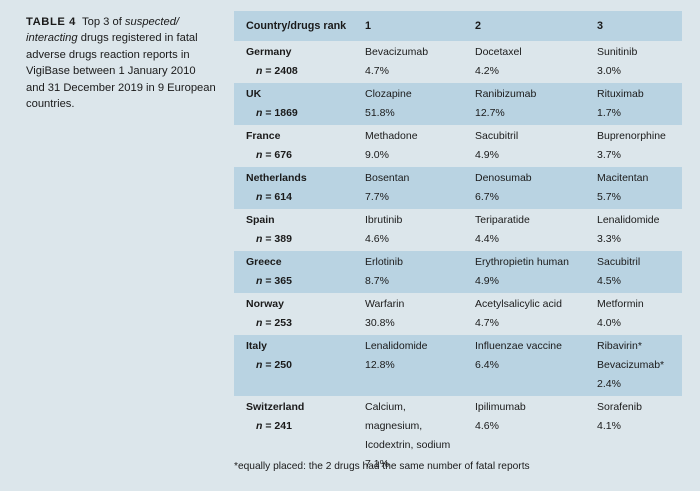 The width and height of the screenshot is (700, 491). What do you see at coordinates (264, 262) in the screenshot?
I see `country-name: Greece` at bounding box center [264, 262].